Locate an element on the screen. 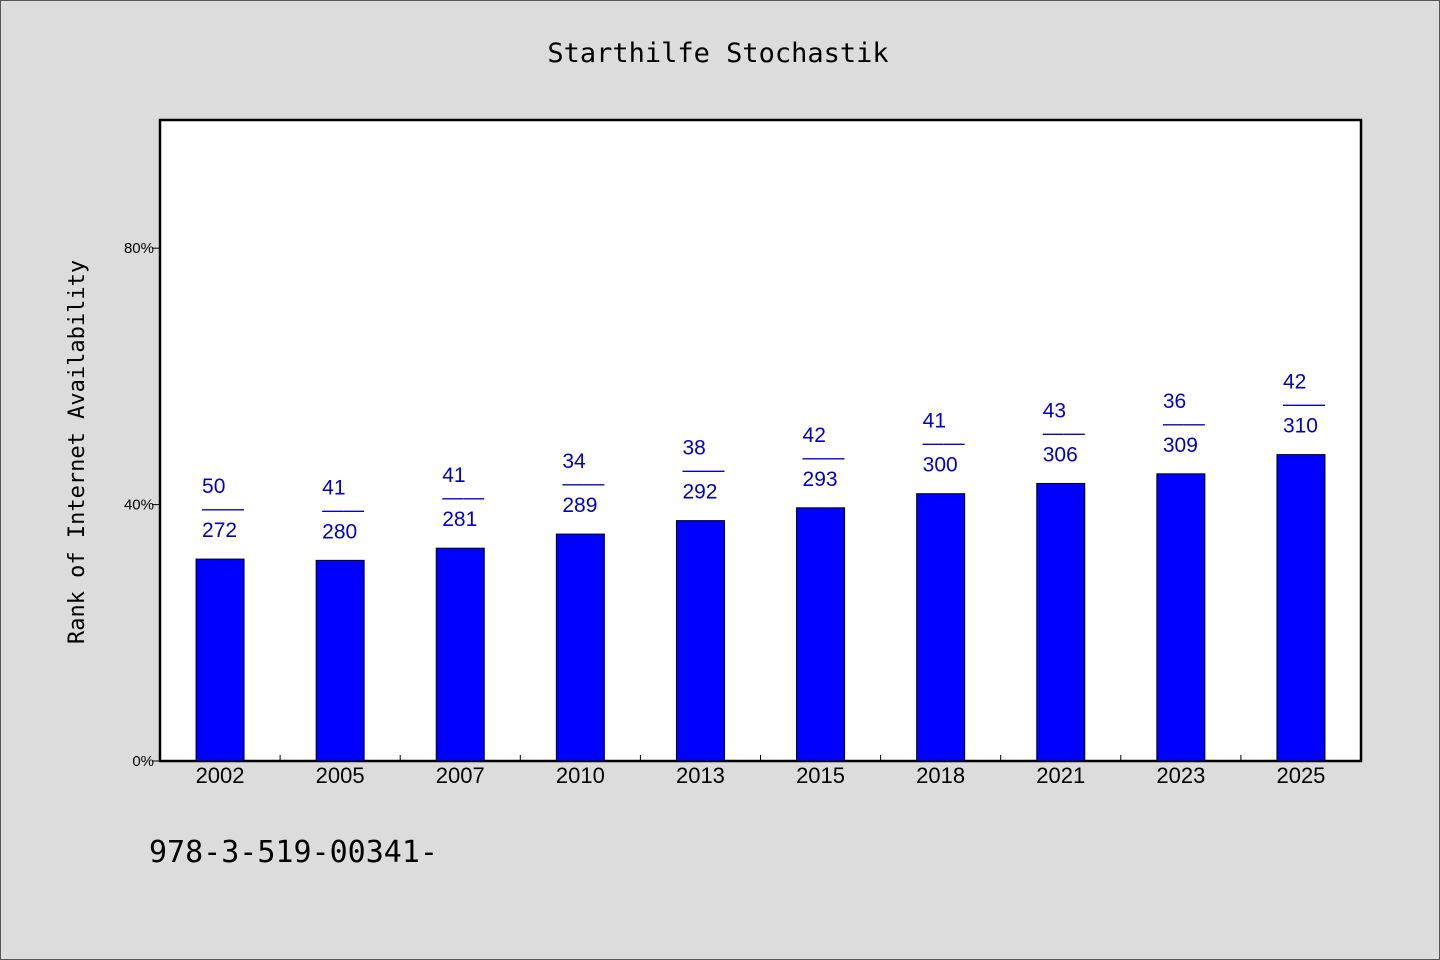  x-tick-label: 2002 is located at coordinates (220, 775).